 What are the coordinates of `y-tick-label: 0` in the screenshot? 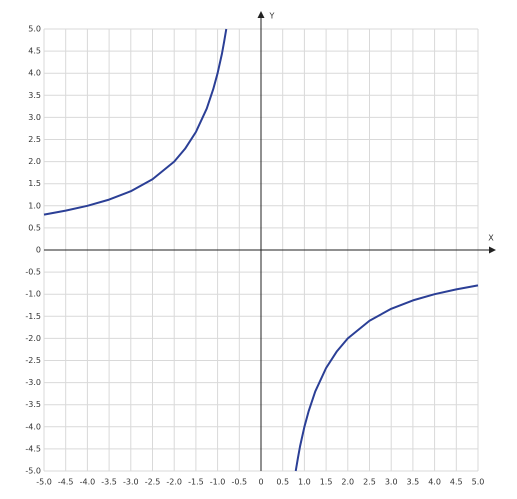 It's located at (38, 250).